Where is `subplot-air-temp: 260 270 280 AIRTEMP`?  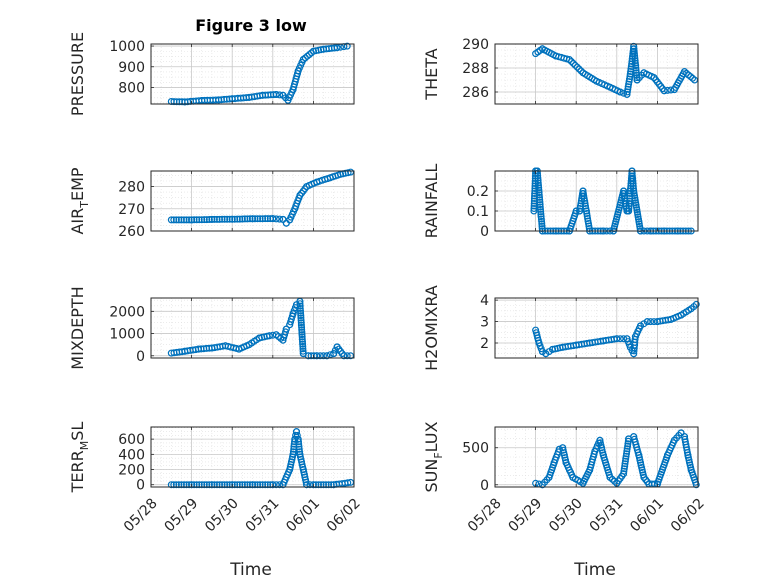
subplot-air-temp: 260 270 280 AIRTEMP is located at coordinates (211, 203).